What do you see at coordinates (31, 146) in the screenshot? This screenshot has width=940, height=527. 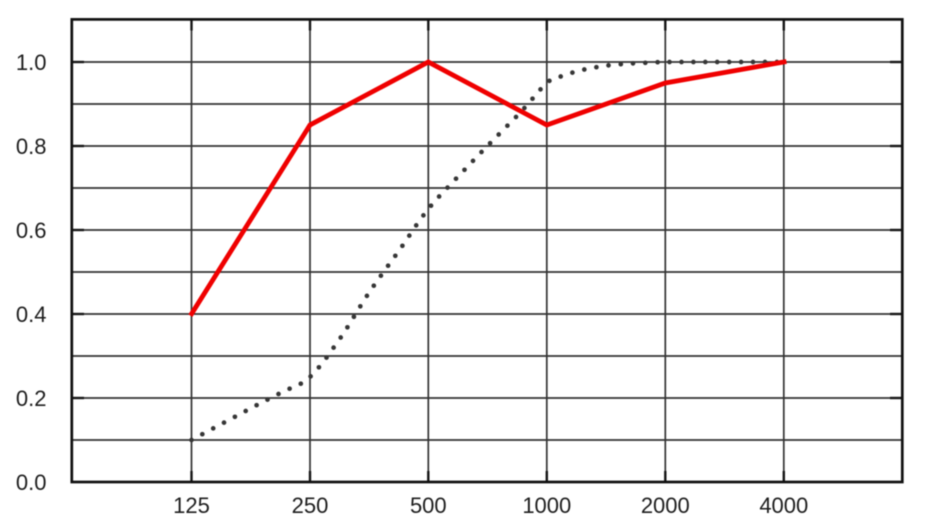 I see `svg-text: 0.8` at bounding box center [31, 146].